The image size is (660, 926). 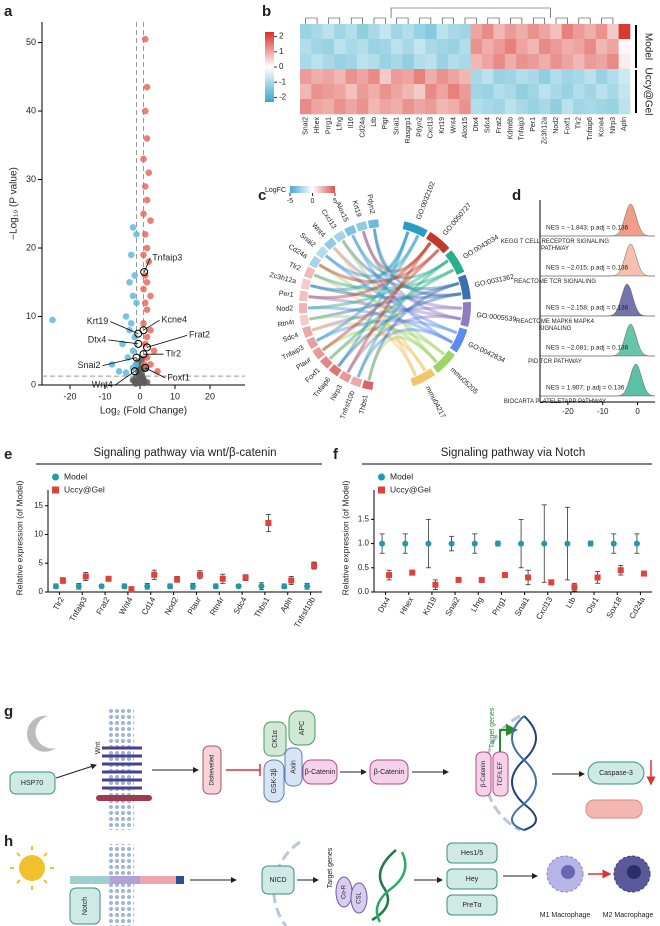 What do you see at coordinates (555, 325) in the screenshot?
I see `pathway-label: REACTOME MAPK6 MAPK4 SIGNALING` at bounding box center [555, 325].